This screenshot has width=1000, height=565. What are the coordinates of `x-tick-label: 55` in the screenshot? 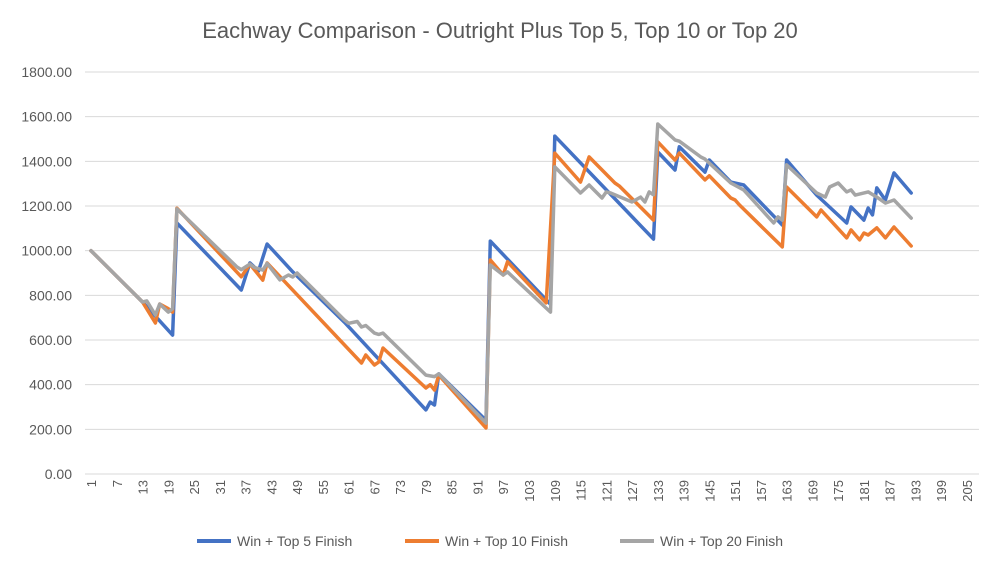 It's located at (323, 487).